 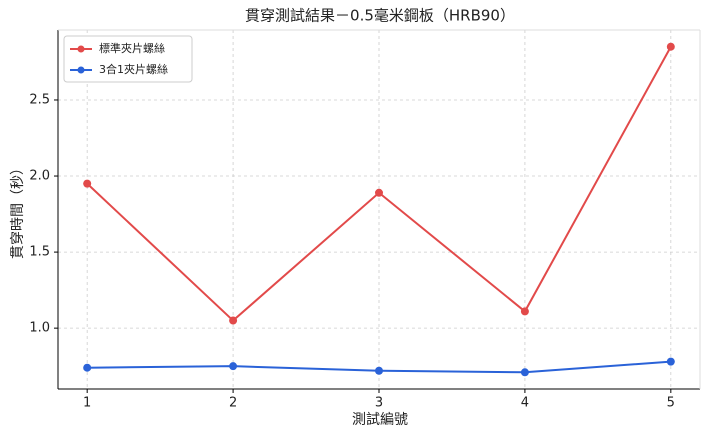 What do you see at coordinates (379, 403) in the screenshot?
I see `x-tick-label: 3` at bounding box center [379, 403].